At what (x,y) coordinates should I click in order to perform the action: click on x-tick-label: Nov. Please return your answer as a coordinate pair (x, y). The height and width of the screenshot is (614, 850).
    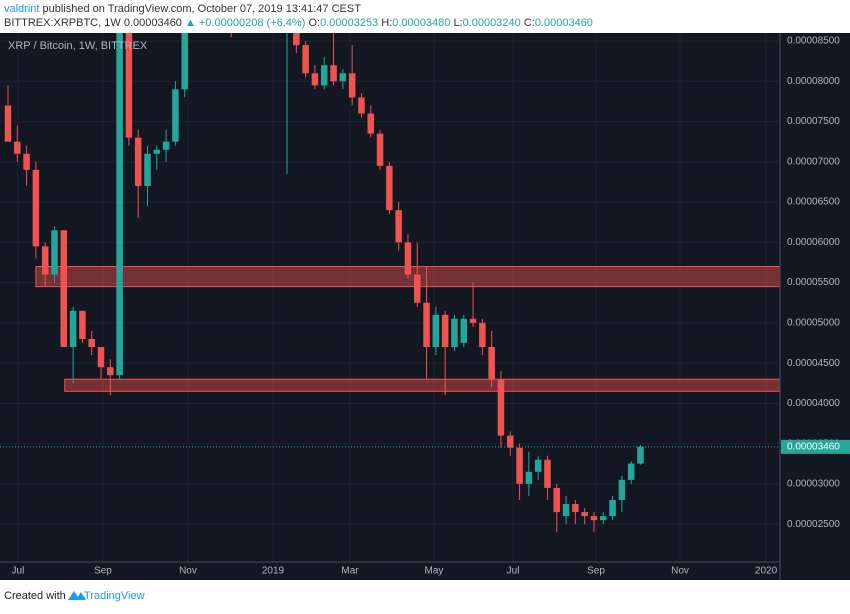
    Looking at the image, I should click on (188, 571).